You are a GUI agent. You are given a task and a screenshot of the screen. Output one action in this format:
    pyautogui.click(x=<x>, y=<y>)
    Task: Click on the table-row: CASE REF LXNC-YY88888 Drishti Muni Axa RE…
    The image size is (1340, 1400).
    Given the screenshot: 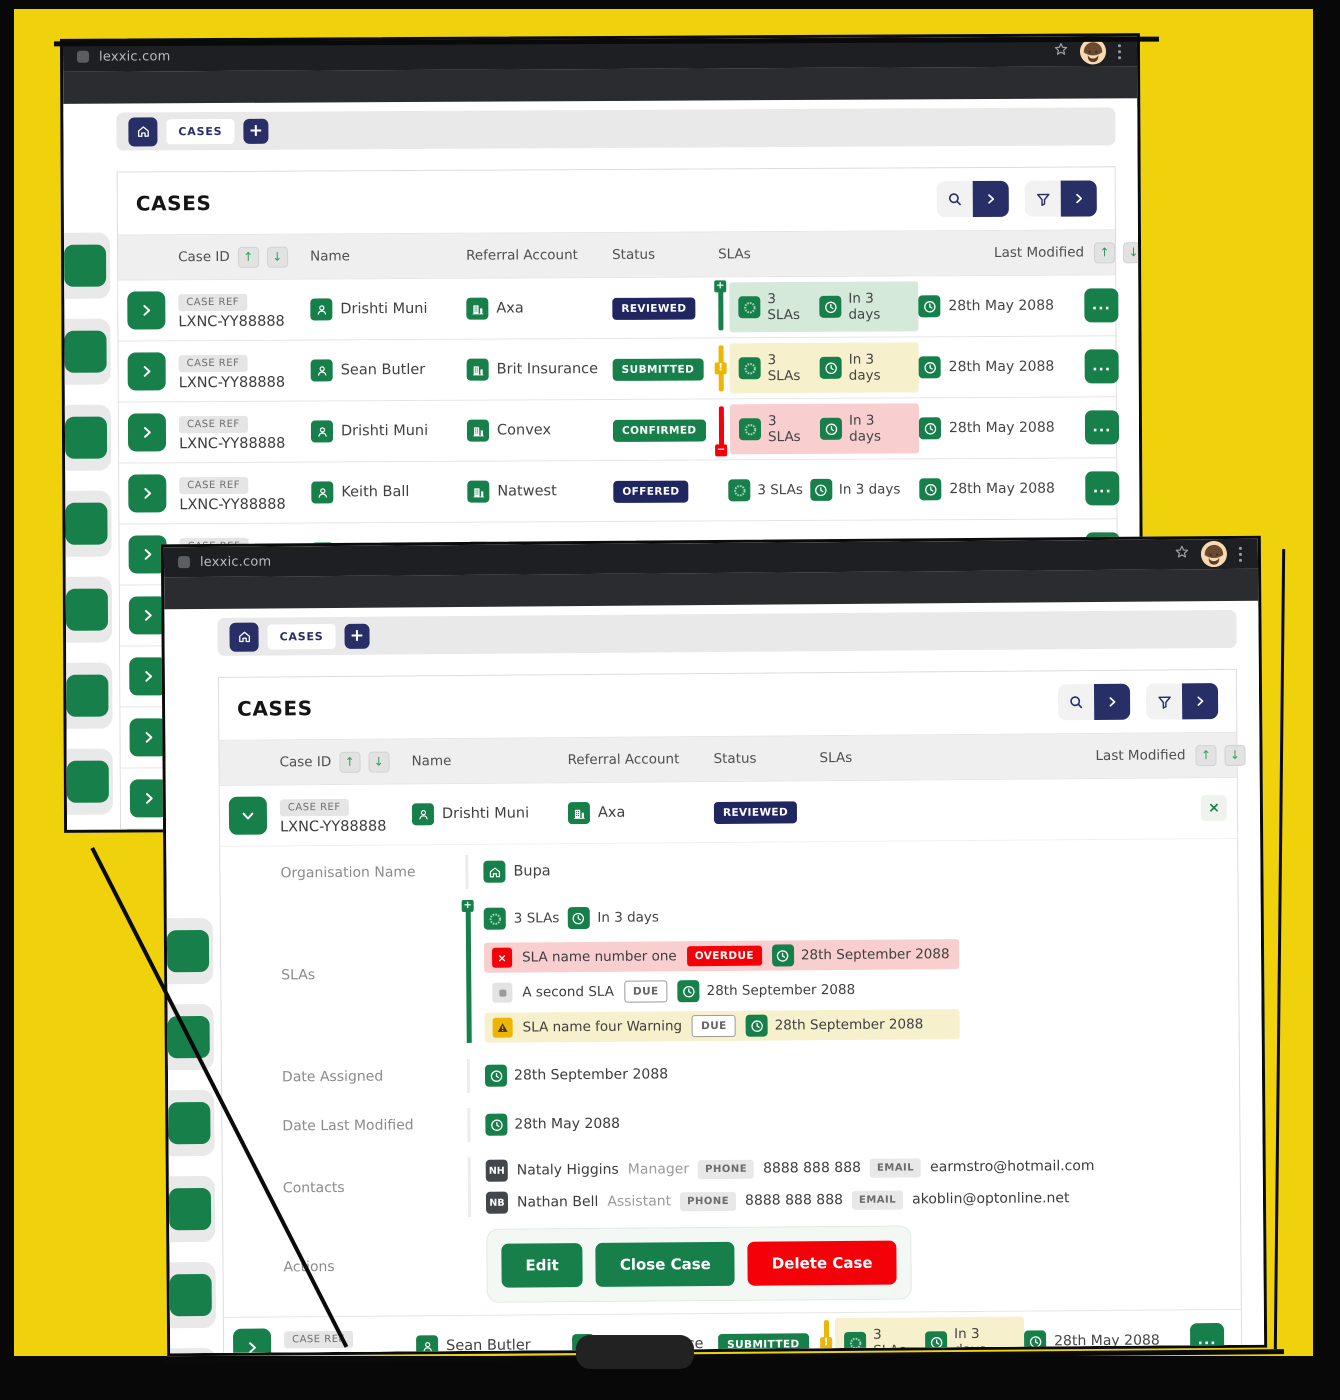 What is the action you would take?
    pyautogui.click(x=618, y=307)
    